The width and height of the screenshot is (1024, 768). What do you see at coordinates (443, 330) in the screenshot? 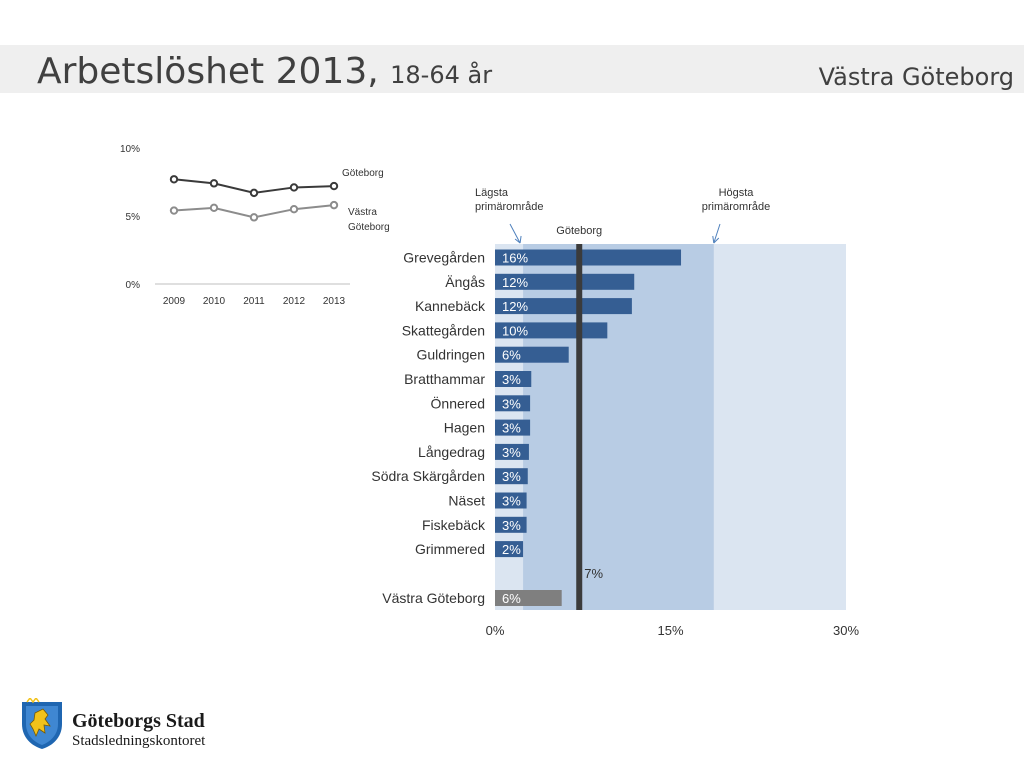
I see `category-label: Skattegården` at bounding box center [443, 330].